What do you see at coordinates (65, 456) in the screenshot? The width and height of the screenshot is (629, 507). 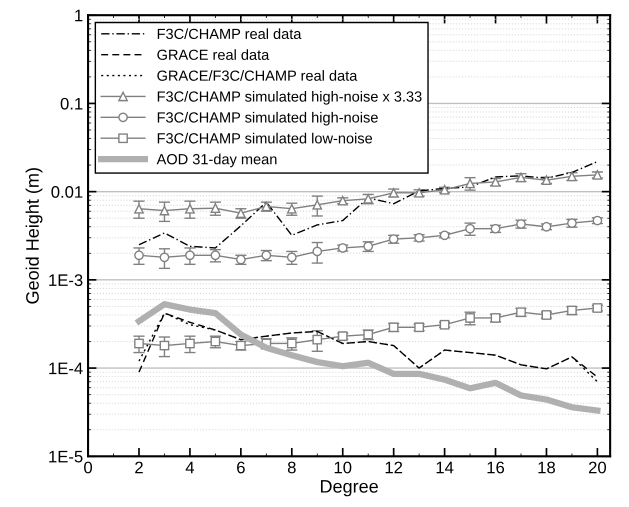 I see `y-tick-label: 1E-5` at bounding box center [65, 456].